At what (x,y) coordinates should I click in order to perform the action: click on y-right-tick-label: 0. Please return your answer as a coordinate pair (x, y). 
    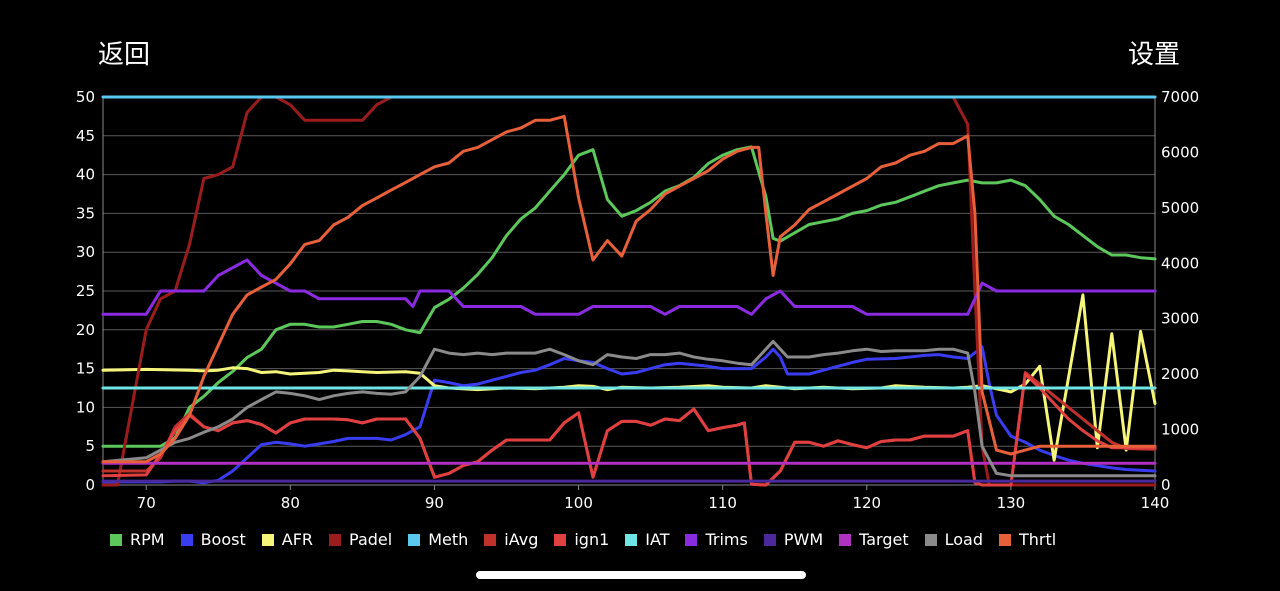
    Looking at the image, I should click on (1166, 485).